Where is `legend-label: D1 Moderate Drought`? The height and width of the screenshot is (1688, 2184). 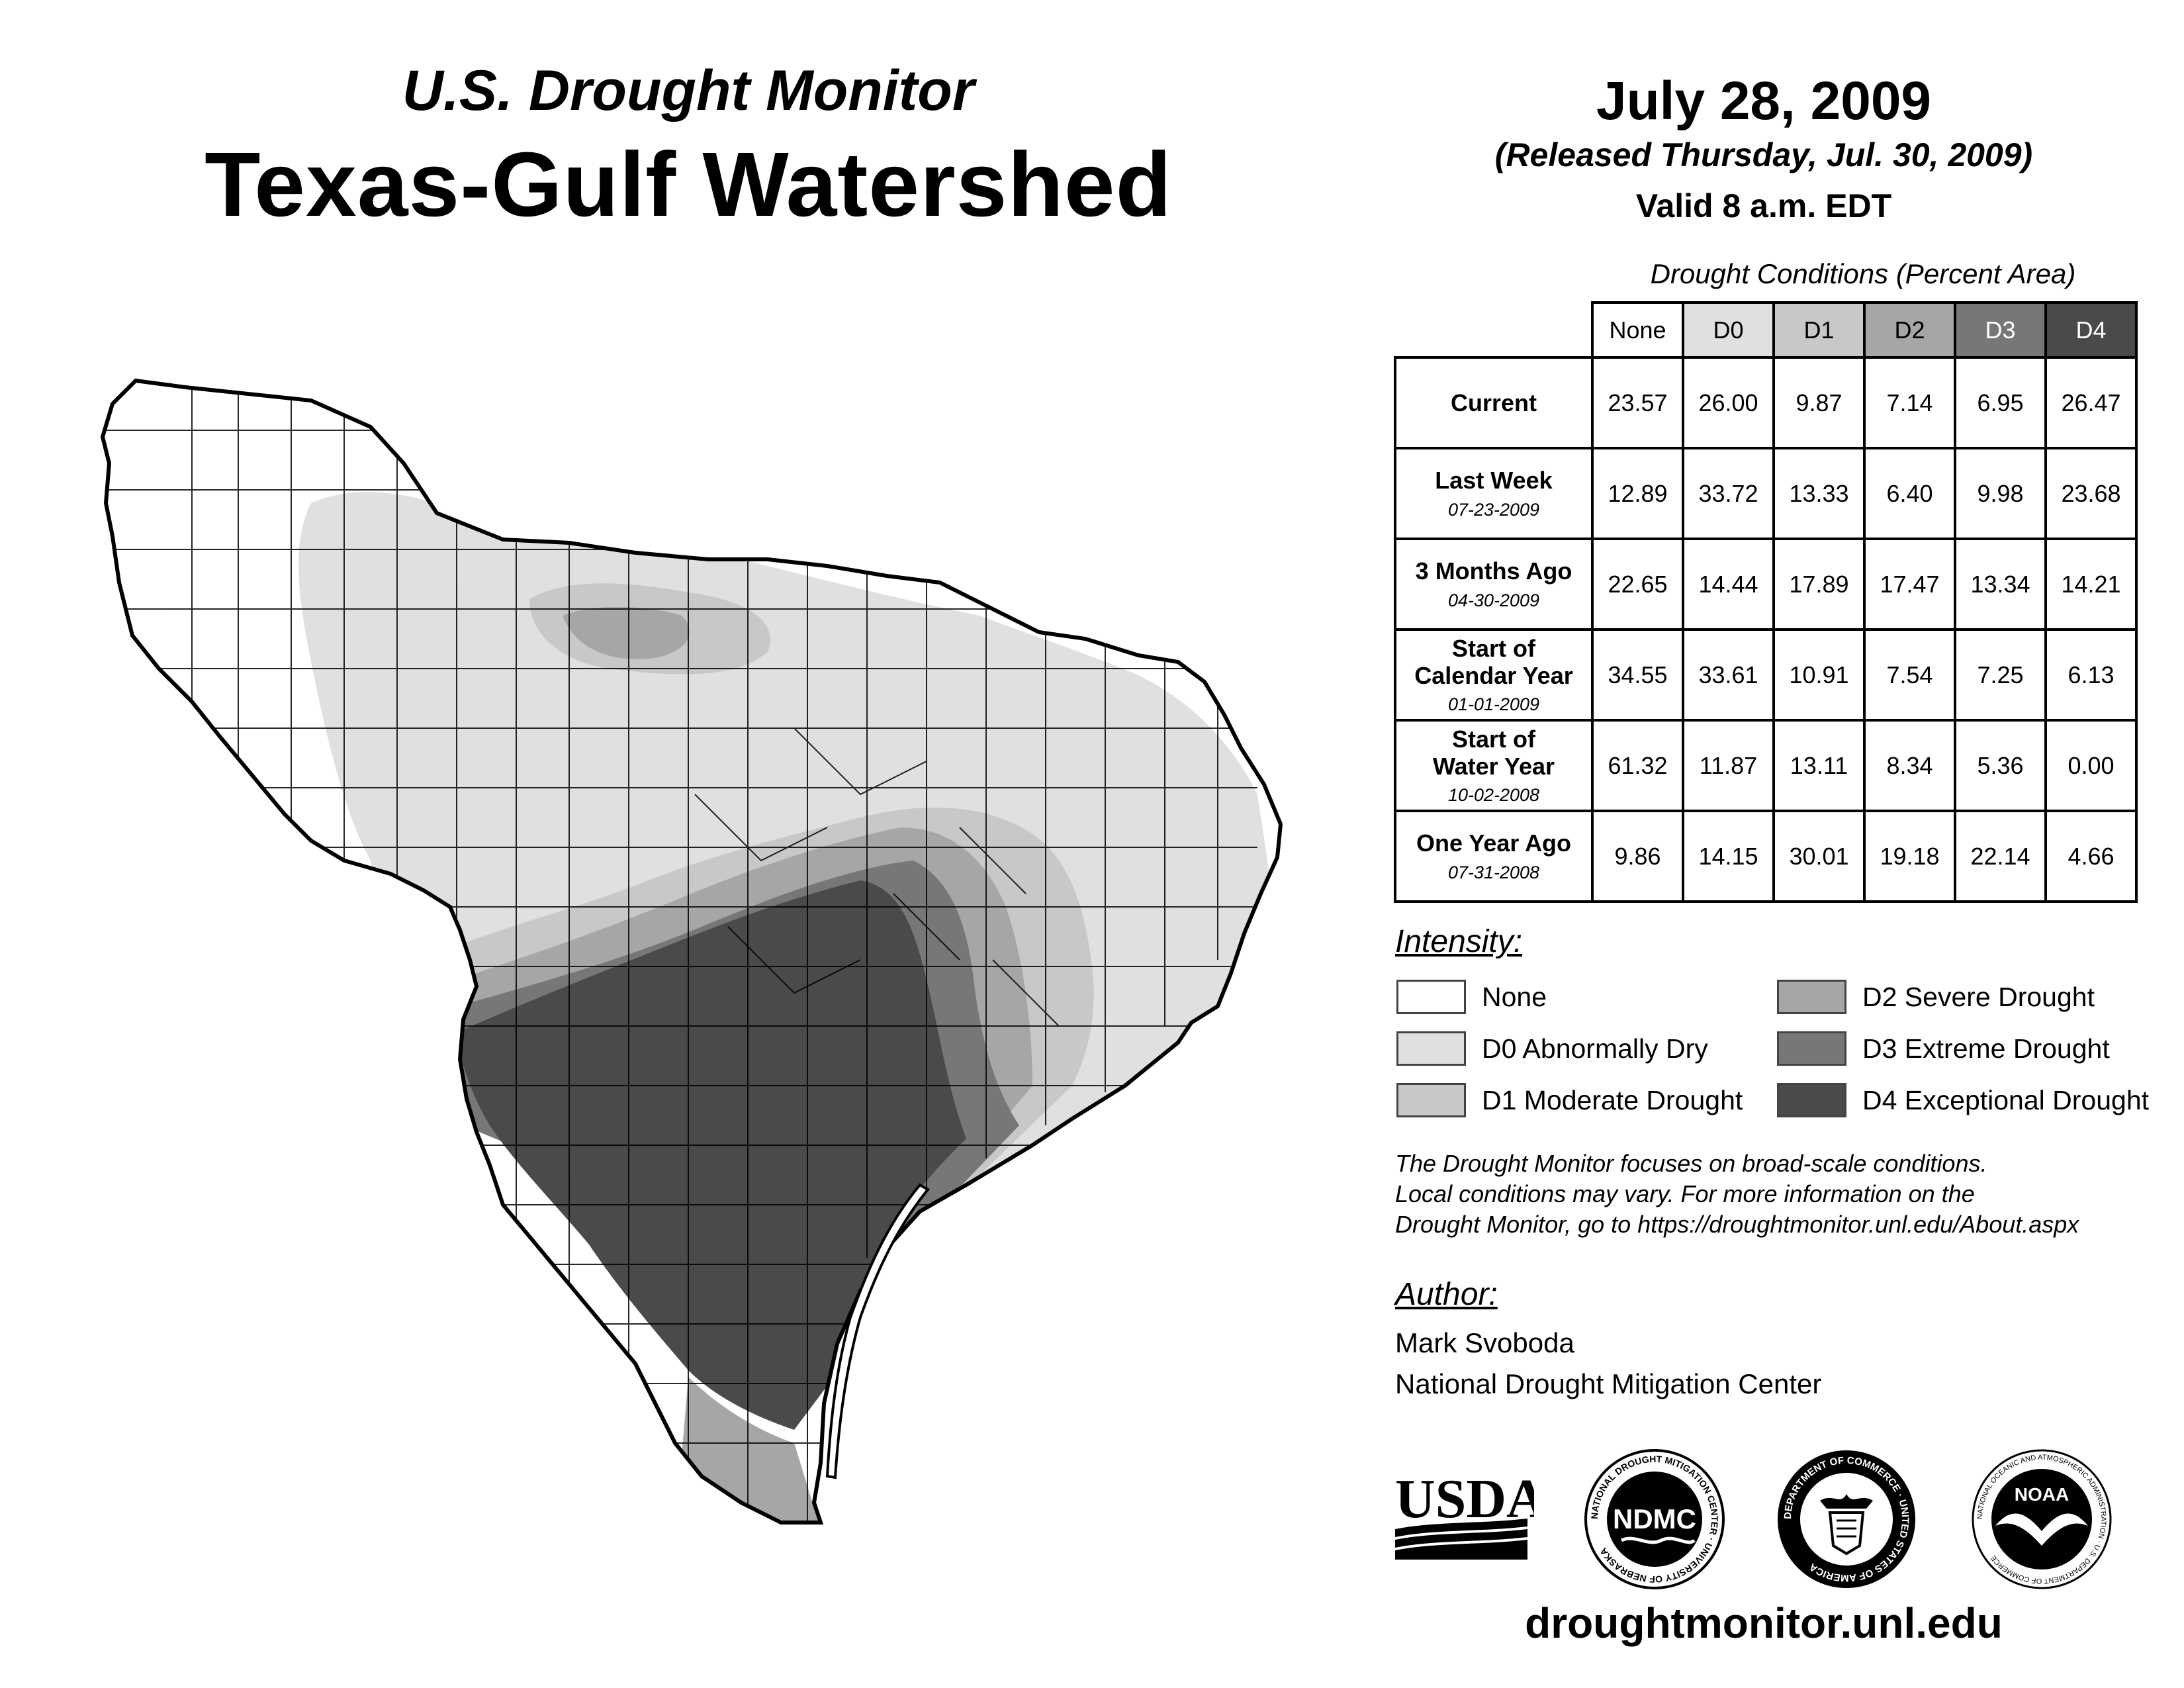
legend-label: D1 Moderate Drought is located at coordinates (1612, 1099).